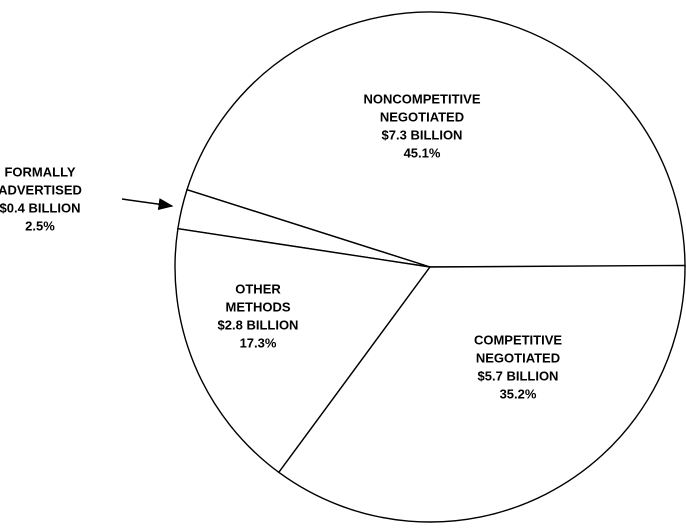  I want to click on slice-label: METHODS, so click(258, 306).